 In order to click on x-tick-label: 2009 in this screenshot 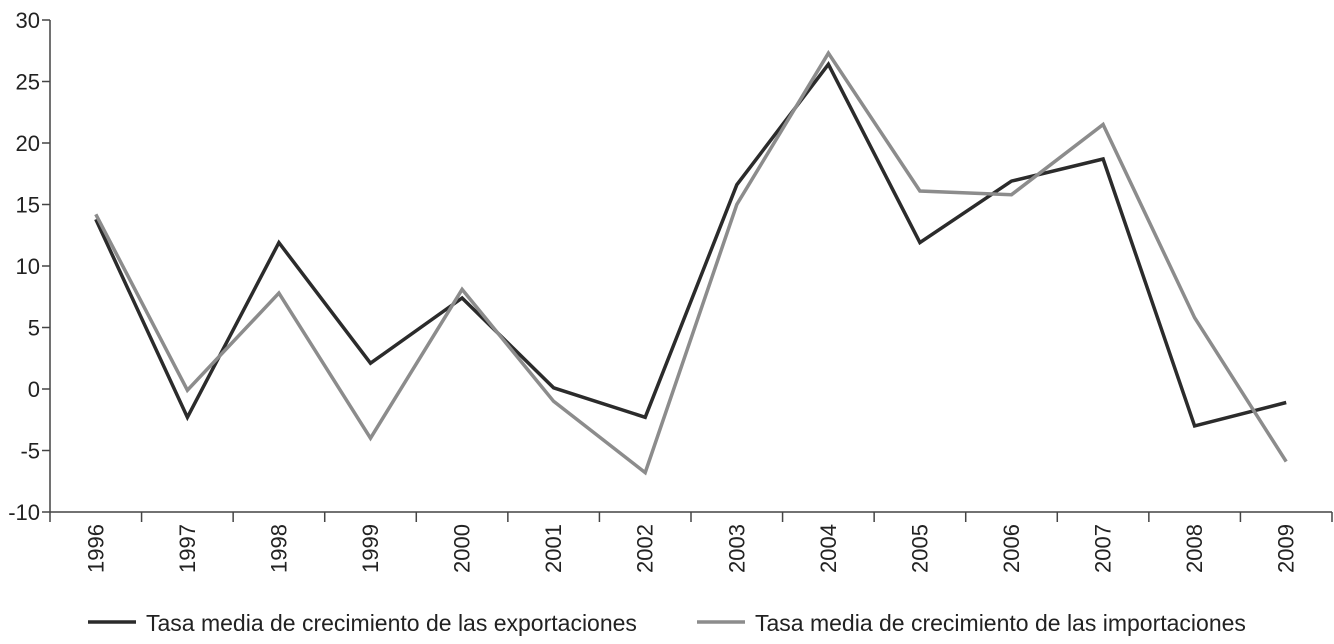, I will do `click(1286, 548)`.